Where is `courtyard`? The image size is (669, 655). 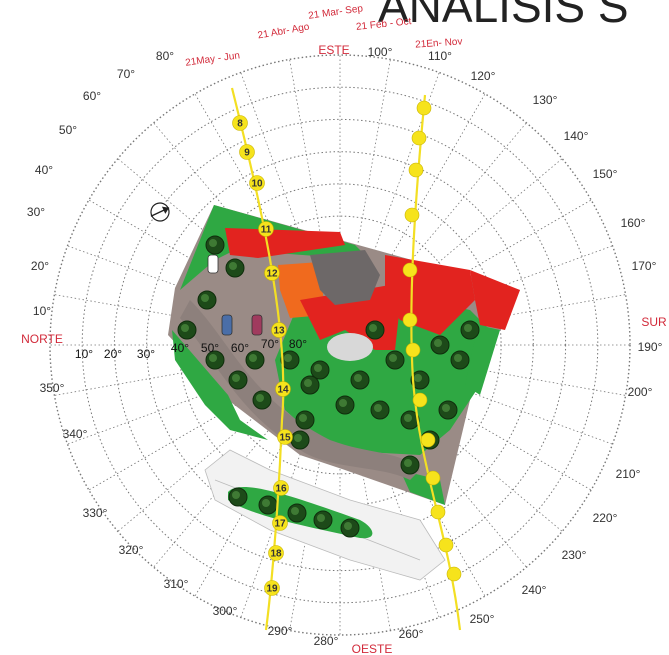
courtyard is located at coordinates (350, 347).